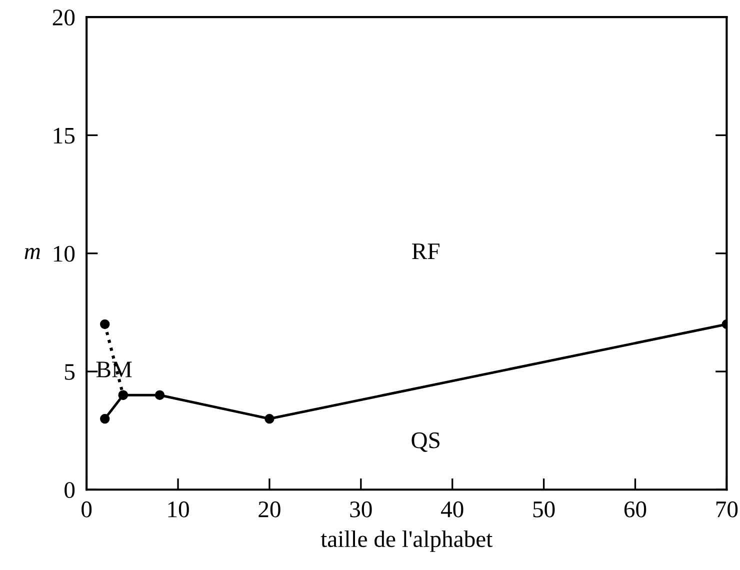 This screenshot has height=570, width=740. I want to click on x-tick-label: 30, so click(361, 509).